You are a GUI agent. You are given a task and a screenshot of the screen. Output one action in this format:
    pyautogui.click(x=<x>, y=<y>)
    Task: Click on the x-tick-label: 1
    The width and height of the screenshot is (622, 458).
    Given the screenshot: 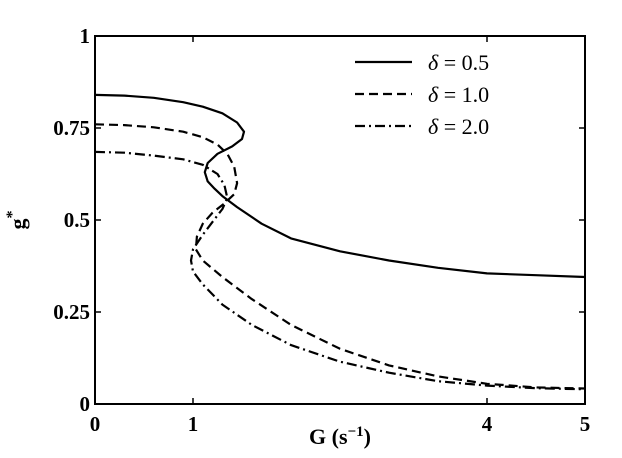 What is the action you would take?
    pyautogui.click(x=193, y=424)
    